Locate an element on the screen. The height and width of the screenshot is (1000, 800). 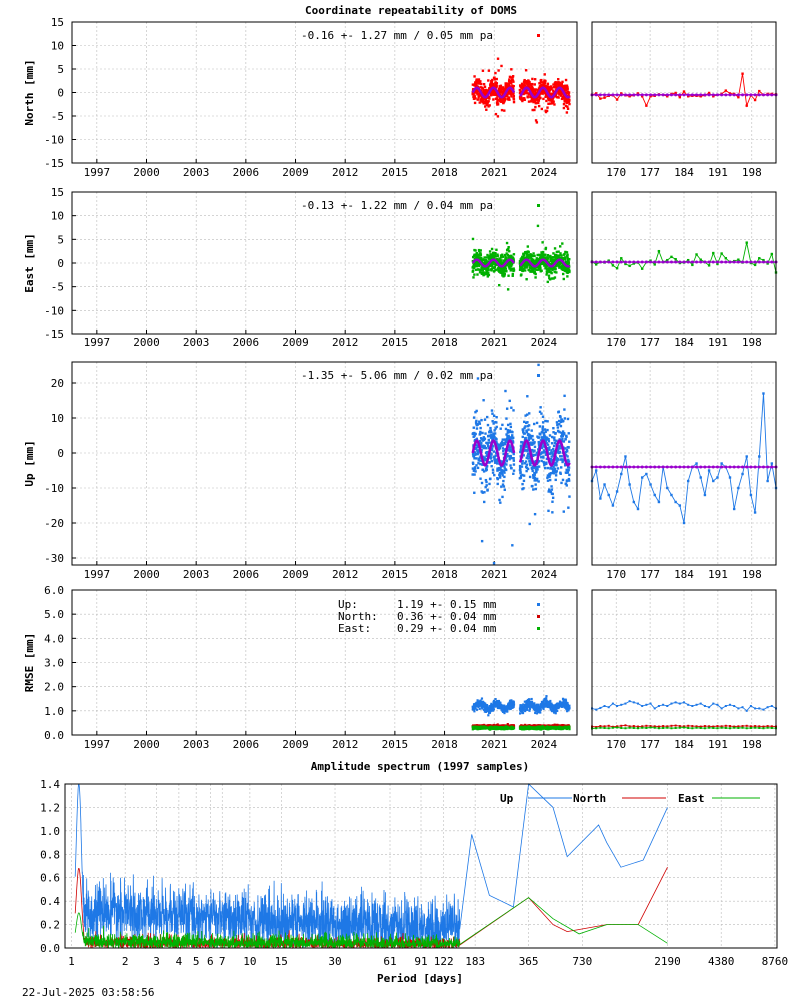
x-tick-label: 2006 is located at coordinates (246, 342).